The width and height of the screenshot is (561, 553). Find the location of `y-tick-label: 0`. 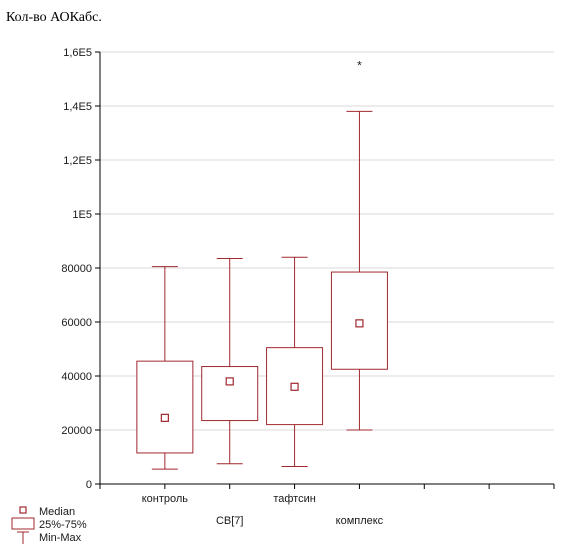

y-tick-label: 0 is located at coordinates (89, 485).